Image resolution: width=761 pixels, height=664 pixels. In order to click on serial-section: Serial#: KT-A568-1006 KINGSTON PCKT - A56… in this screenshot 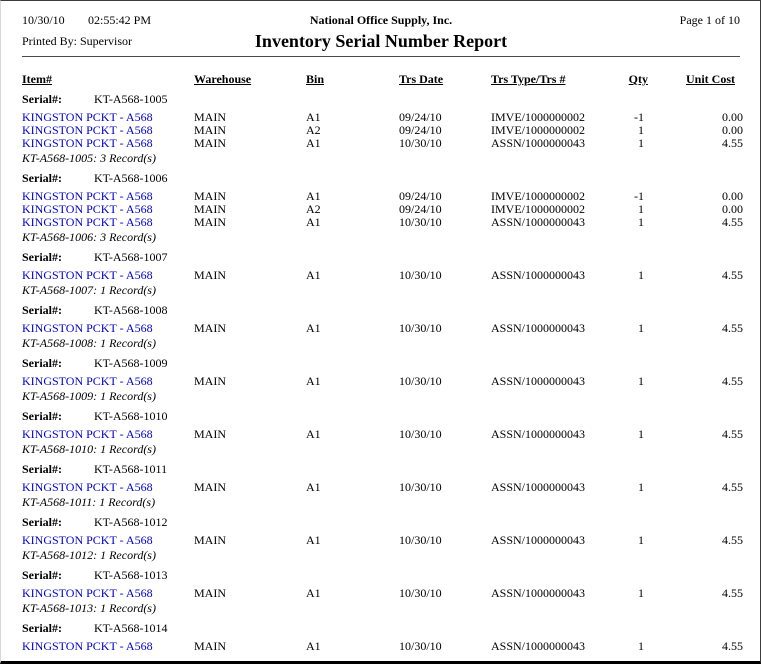, I will do `click(380, 208)`.